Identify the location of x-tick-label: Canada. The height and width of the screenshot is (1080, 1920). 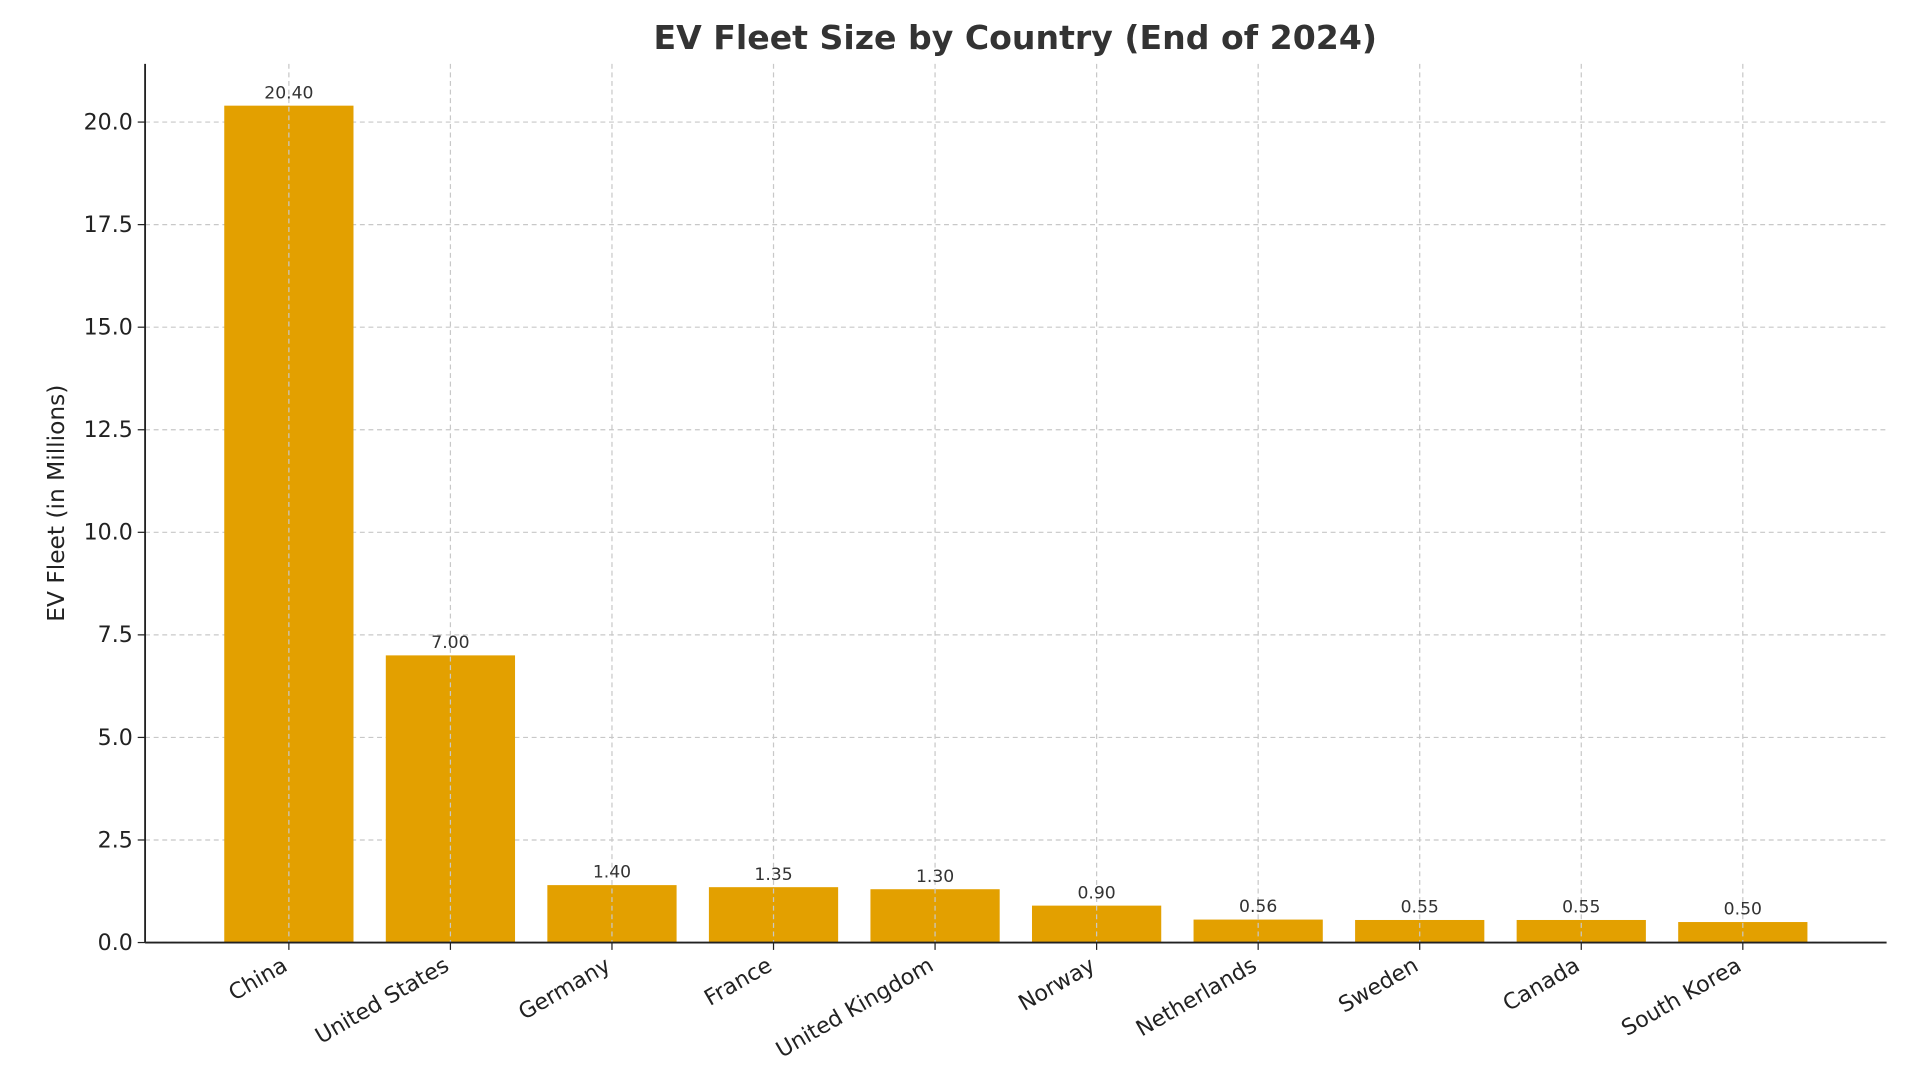
(1542, 984).